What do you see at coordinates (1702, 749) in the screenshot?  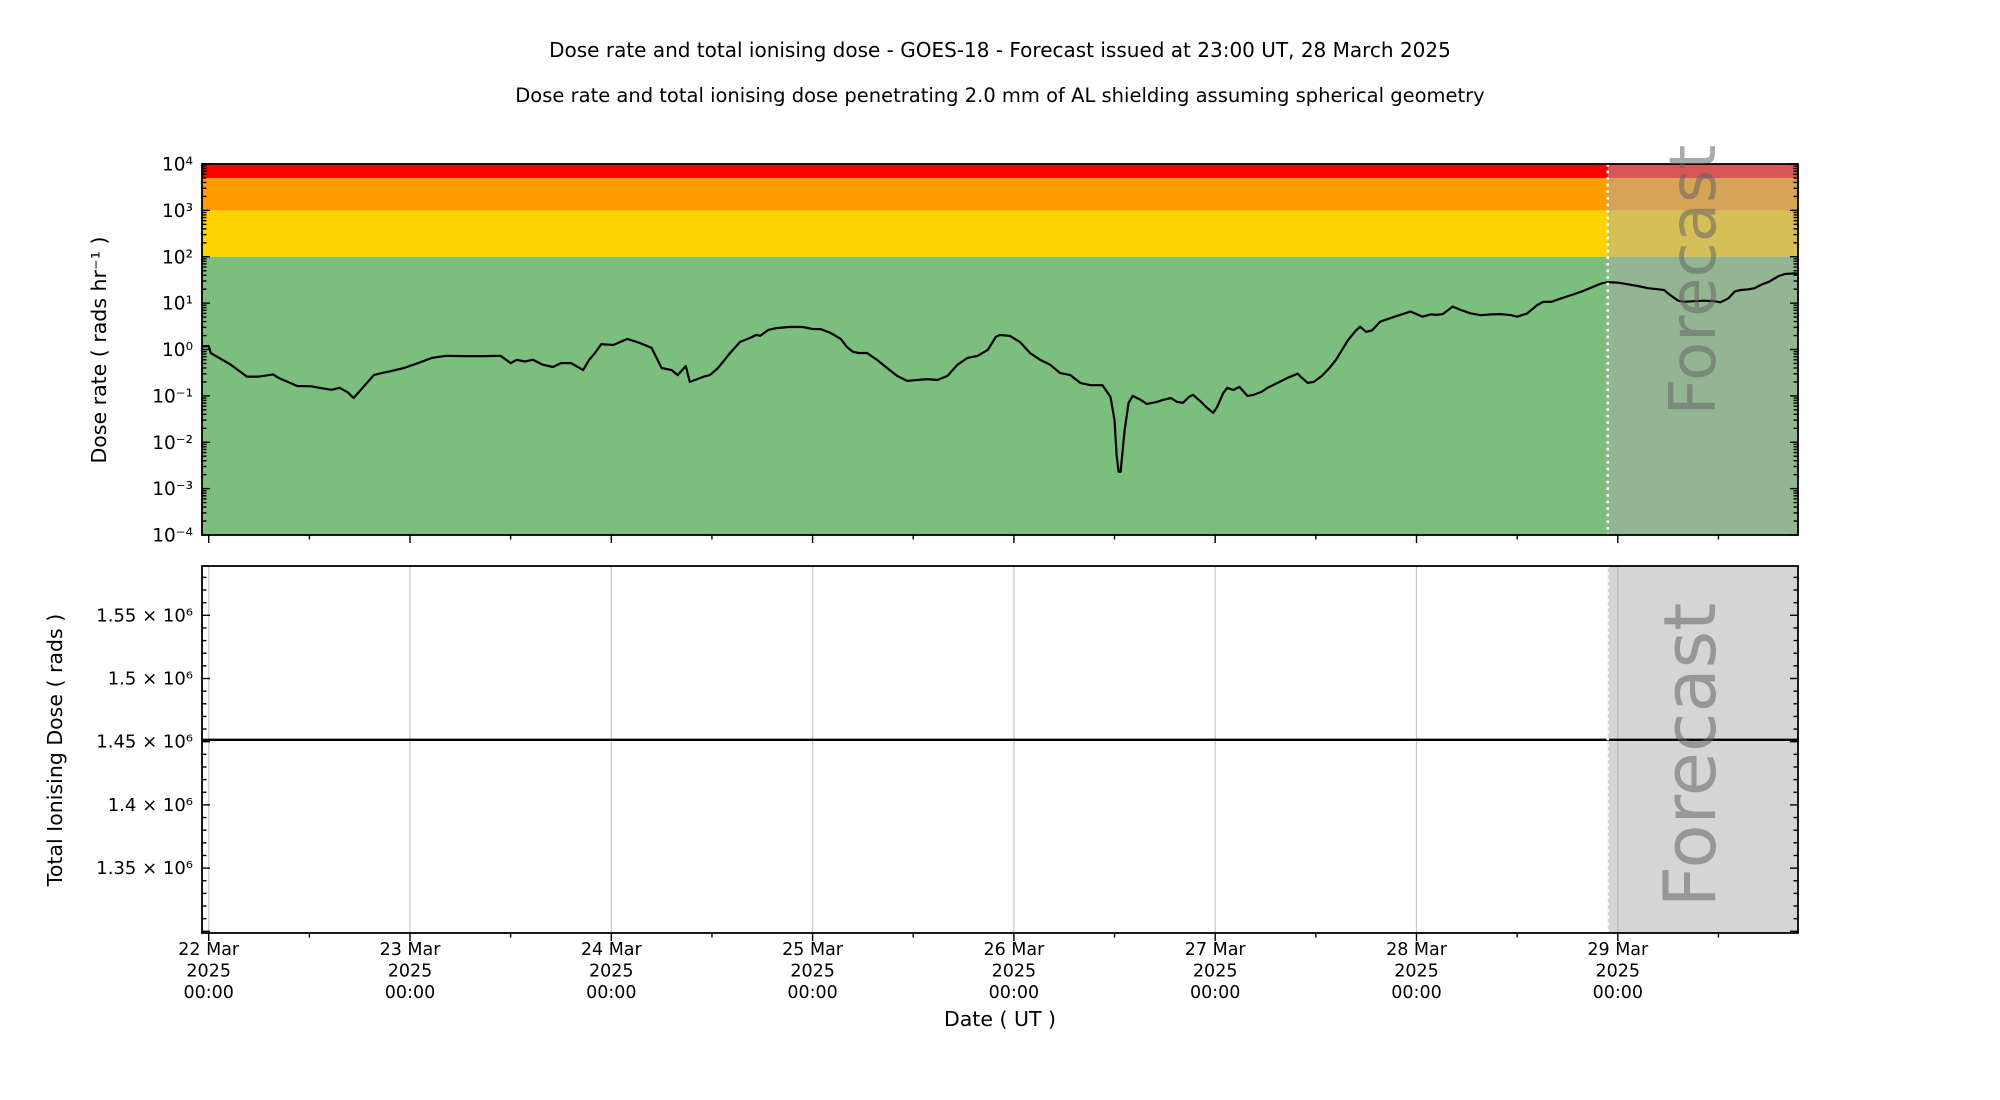 I see `forecast-overlay-bottom` at bounding box center [1702, 749].